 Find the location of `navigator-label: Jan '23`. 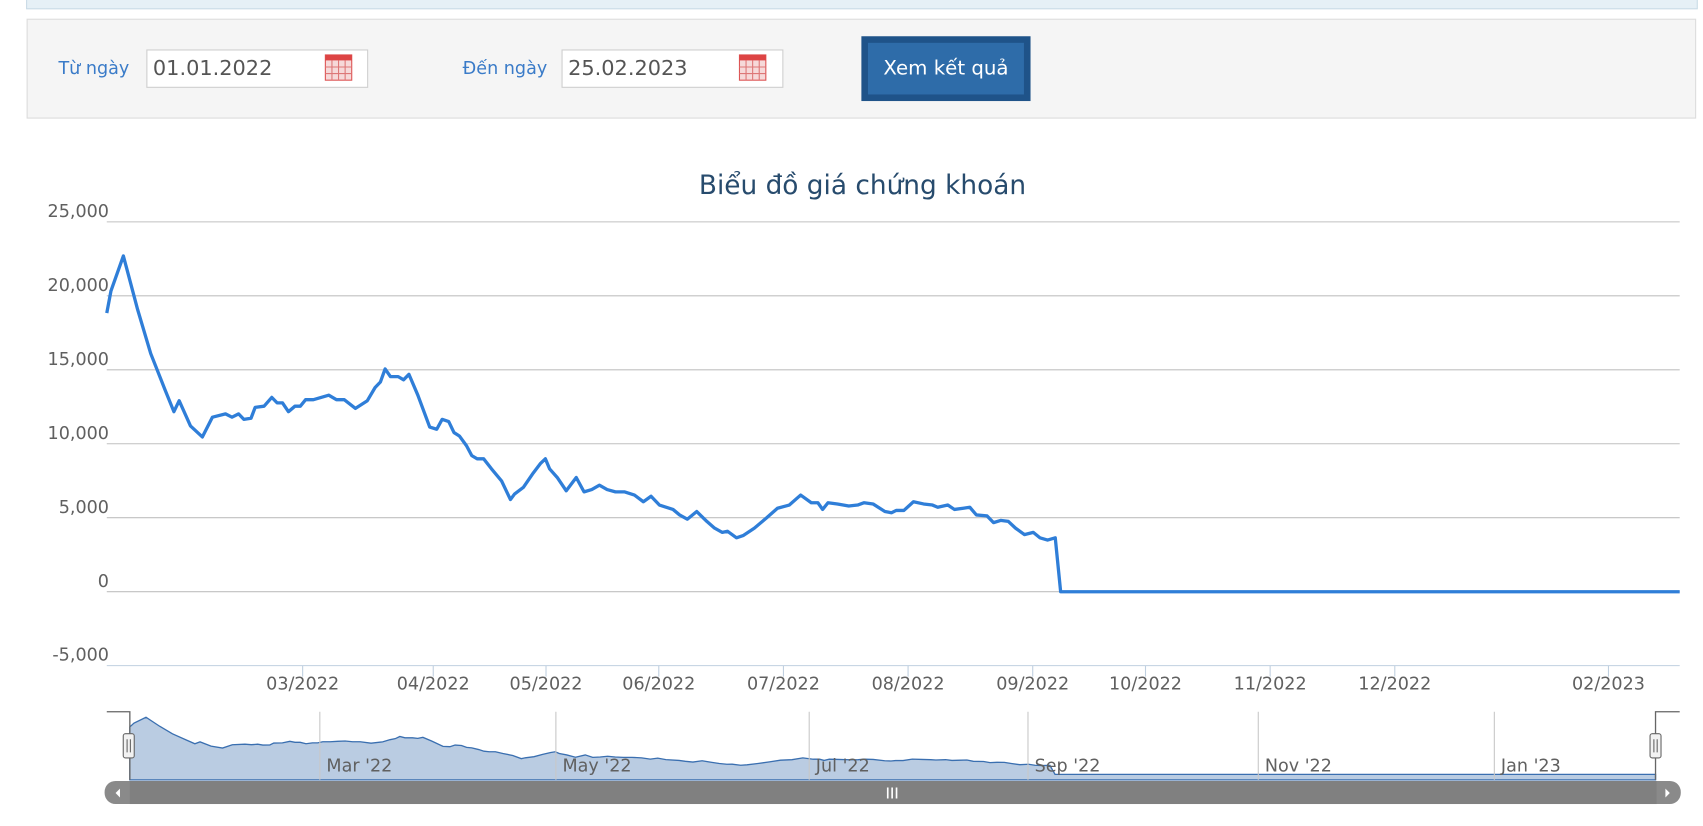

navigator-label: Jan '23 is located at coordinates (1530, 767).